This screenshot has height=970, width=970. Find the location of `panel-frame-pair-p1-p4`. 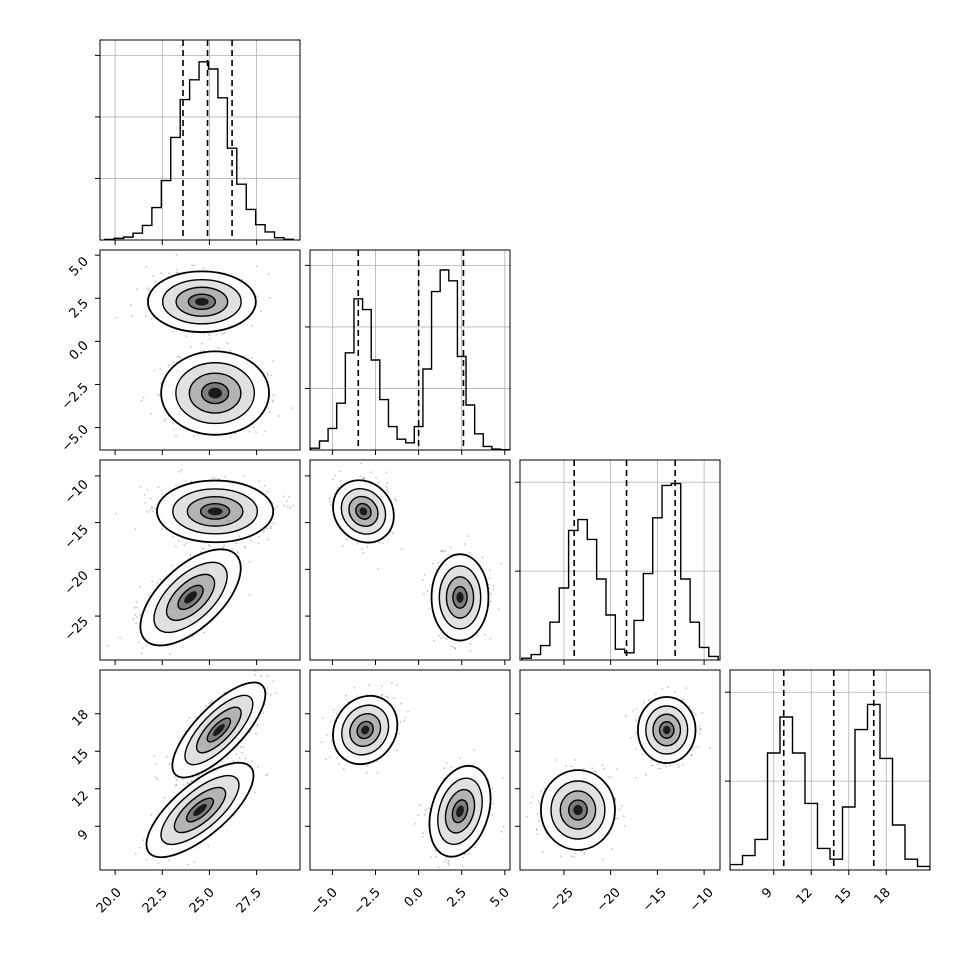

panel-frame-pair-p1-p4 is located at coordinates (200, 770).